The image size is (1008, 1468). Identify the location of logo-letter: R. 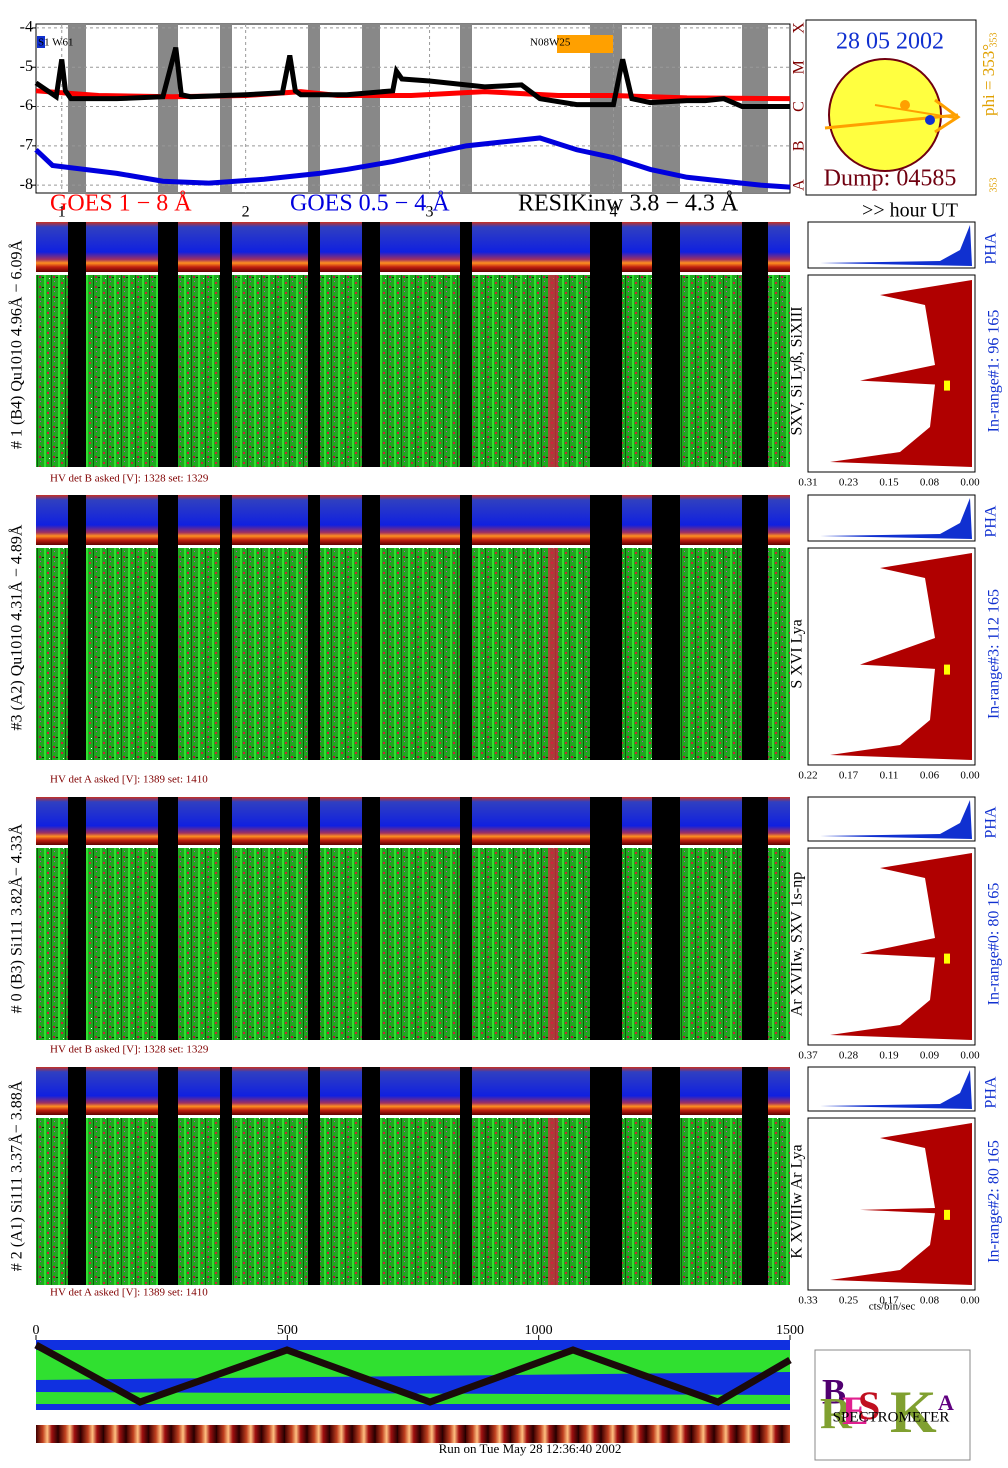
(836, 1413).